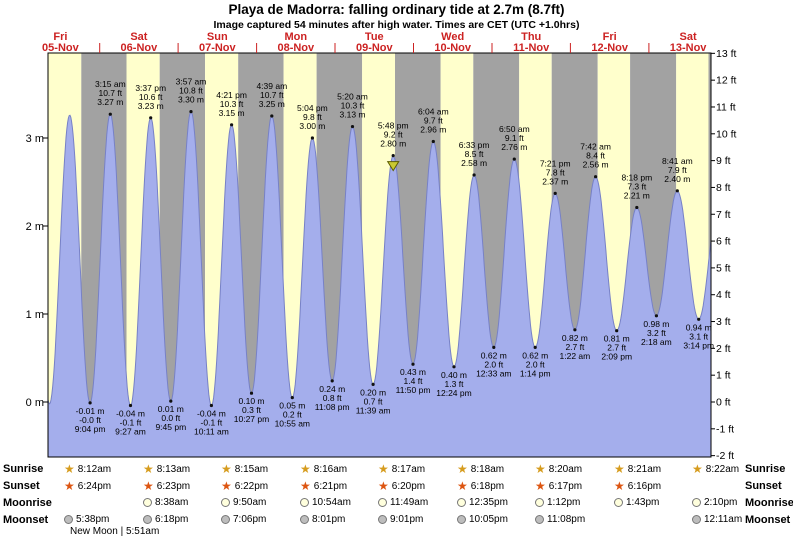 The width and height of the screenshot is (793, 537). Describe the element at coordinates (330, 469) in the screenshot. I see `time-text: 8:16am` at that location.